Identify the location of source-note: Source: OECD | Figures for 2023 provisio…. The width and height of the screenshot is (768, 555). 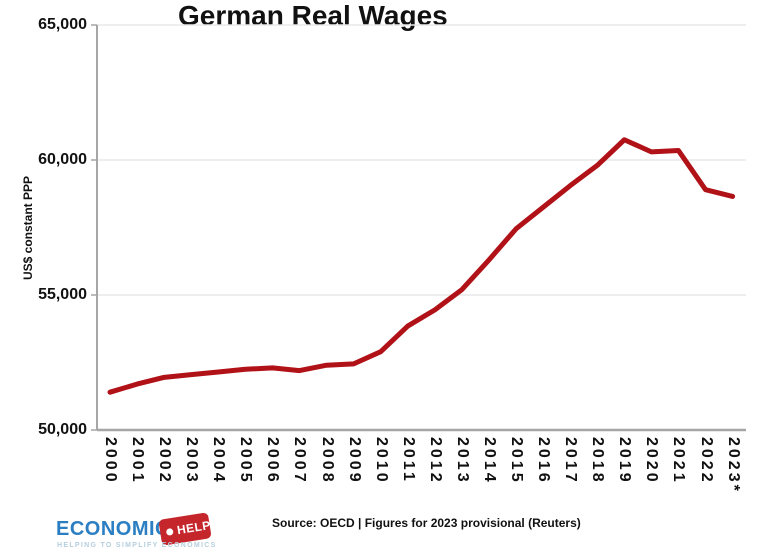
(426, 523).